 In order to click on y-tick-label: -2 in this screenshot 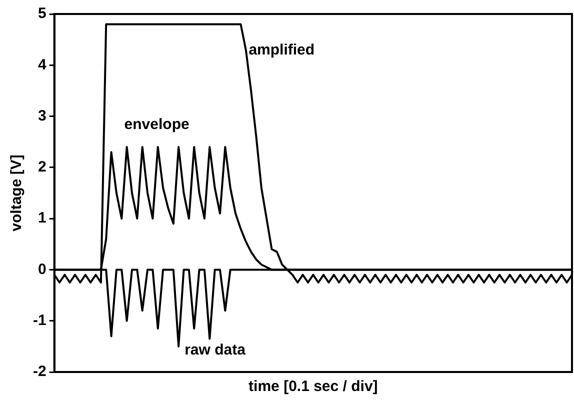, I will do `click(39, 371)`.